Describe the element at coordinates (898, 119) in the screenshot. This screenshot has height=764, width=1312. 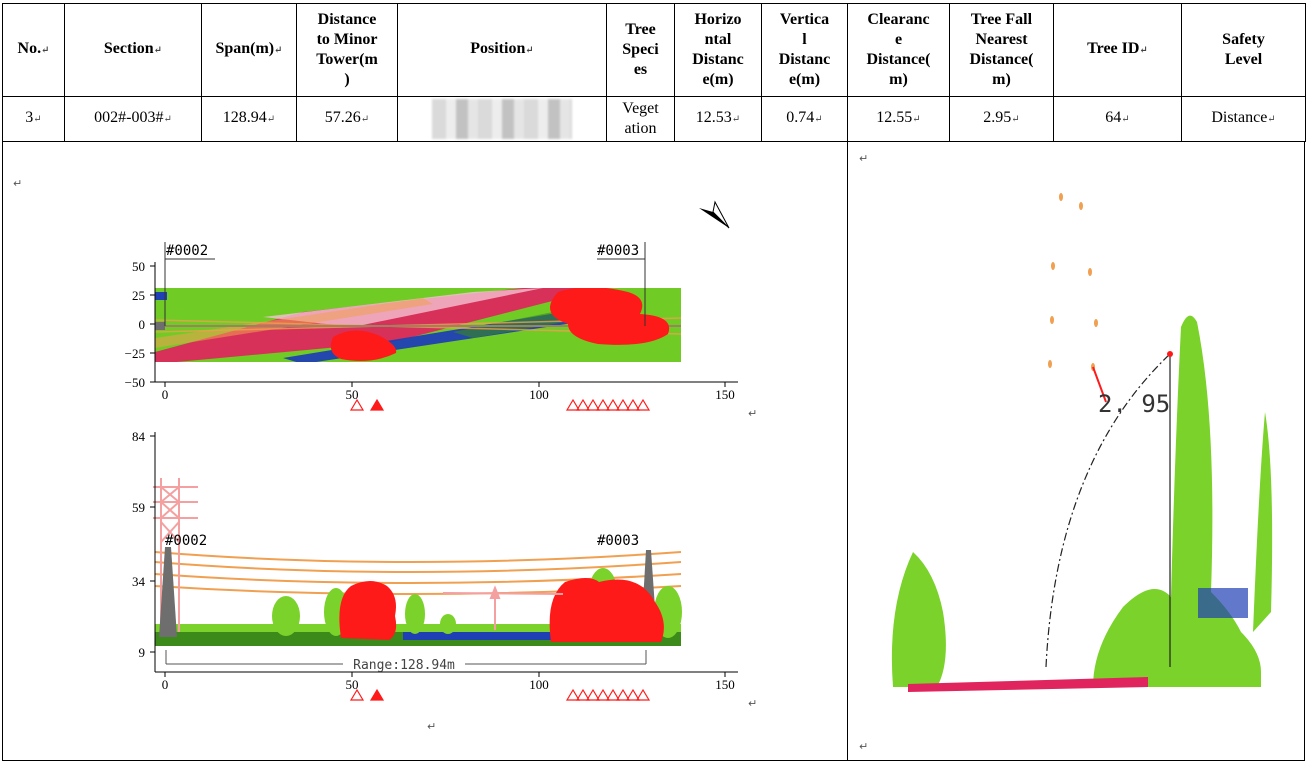
I see `cell-clearance-distance: 12.55↵` at that location.